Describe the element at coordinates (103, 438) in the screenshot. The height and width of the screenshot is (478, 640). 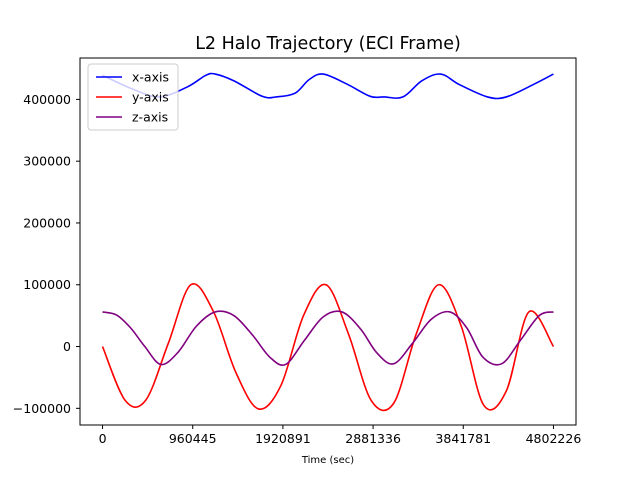
I see `x-tick-label: 0` at that location.